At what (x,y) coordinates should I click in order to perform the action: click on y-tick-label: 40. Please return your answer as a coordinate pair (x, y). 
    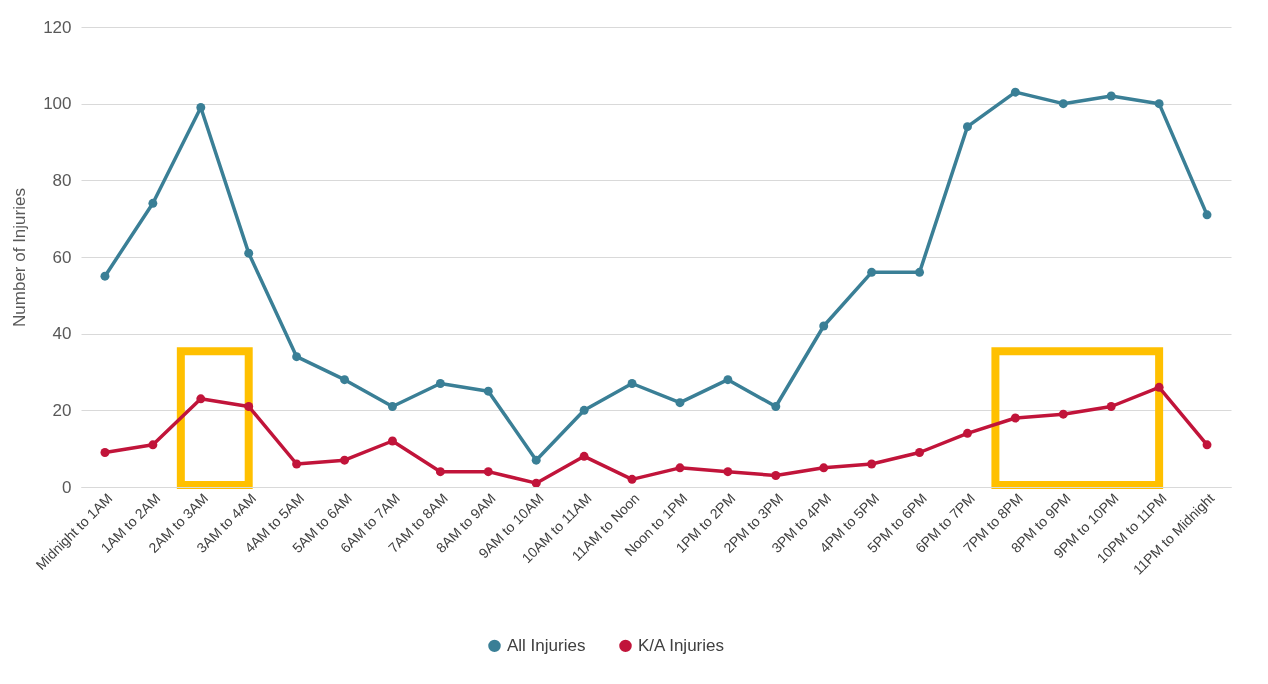
    Looking at the image, I should click on (62, 334).